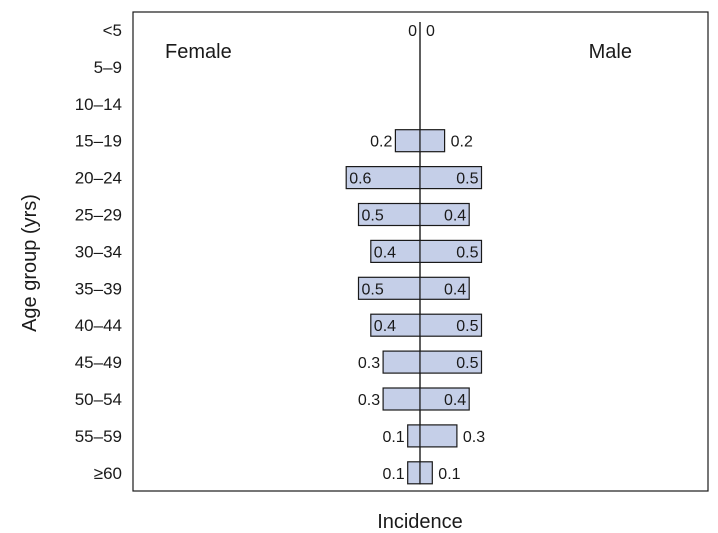 The image size is (718, 533). Describe the element at coordinates (412, 31) in the screenshot. I see `value-label-female: 0` at that location.